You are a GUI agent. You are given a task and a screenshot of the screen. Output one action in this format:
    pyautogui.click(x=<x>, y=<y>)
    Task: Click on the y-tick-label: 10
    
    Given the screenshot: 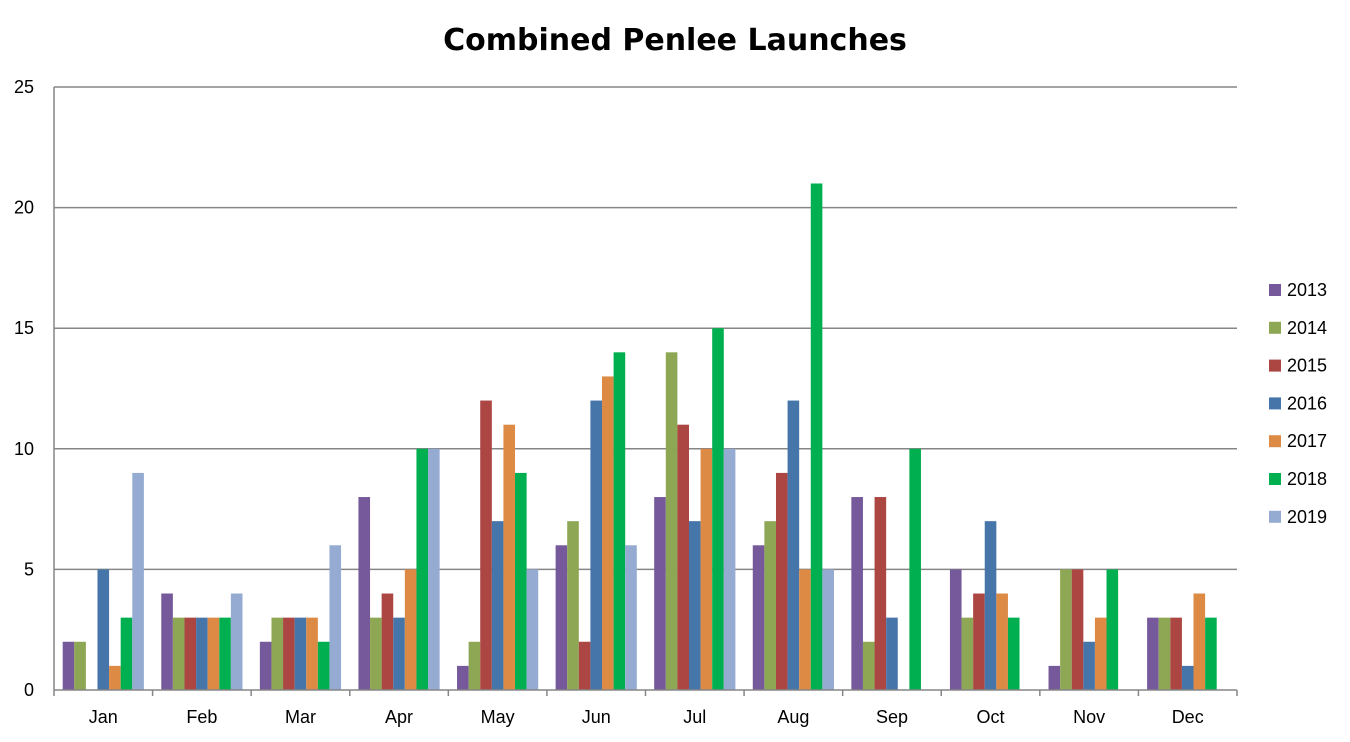 What is the action you would take?
    pyautogui.click(x=24, y=449)
    